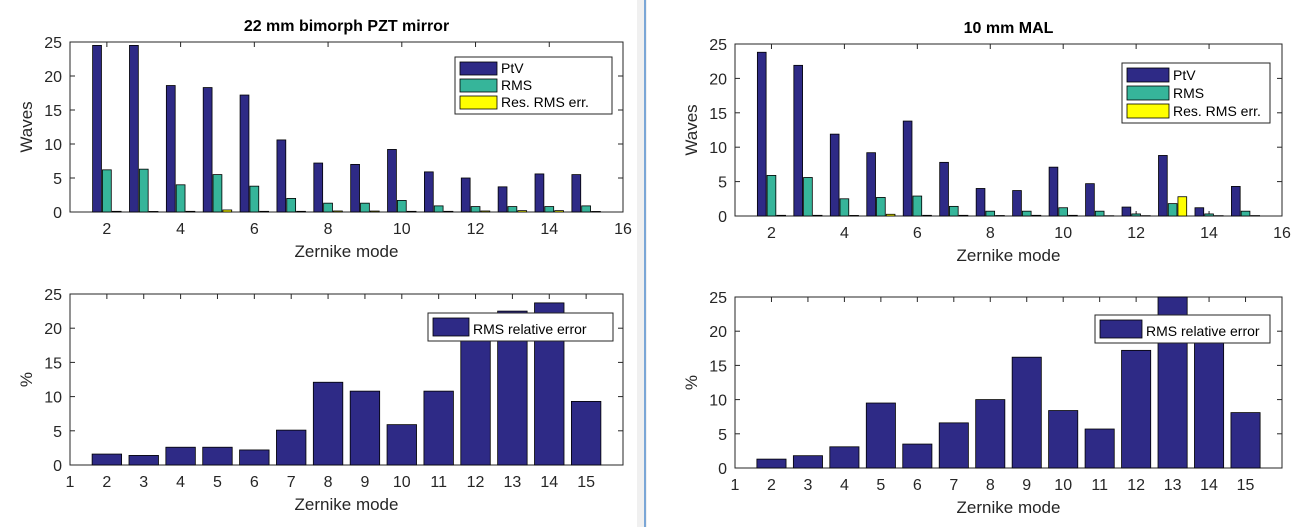 Image resolution: width=1304 pixels, height=527 pixels. What do you see at coordinates (1008, 382) in the screenshot?
I see `plot-area` at bounding box center [1008, 382].